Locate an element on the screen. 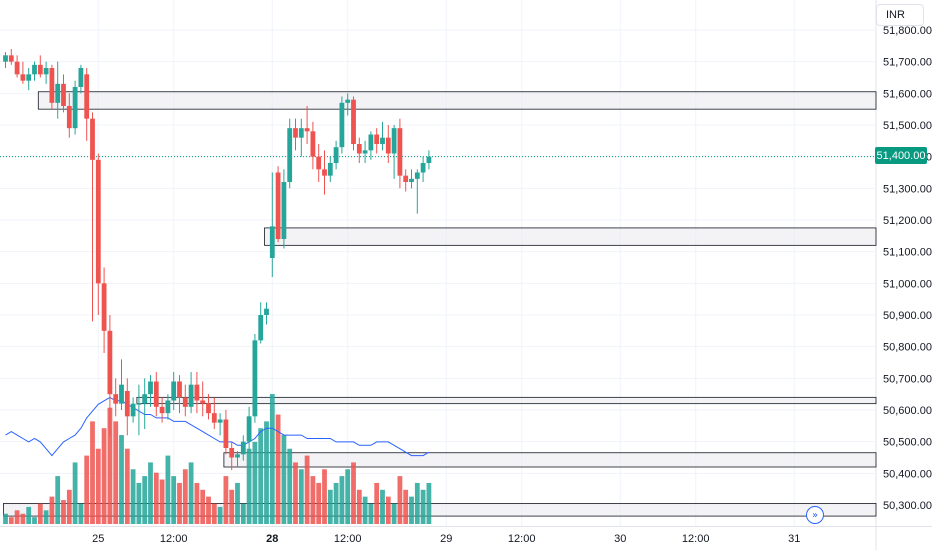  last-price-badge: 51,400.00 is located at coordinates (901, 155).